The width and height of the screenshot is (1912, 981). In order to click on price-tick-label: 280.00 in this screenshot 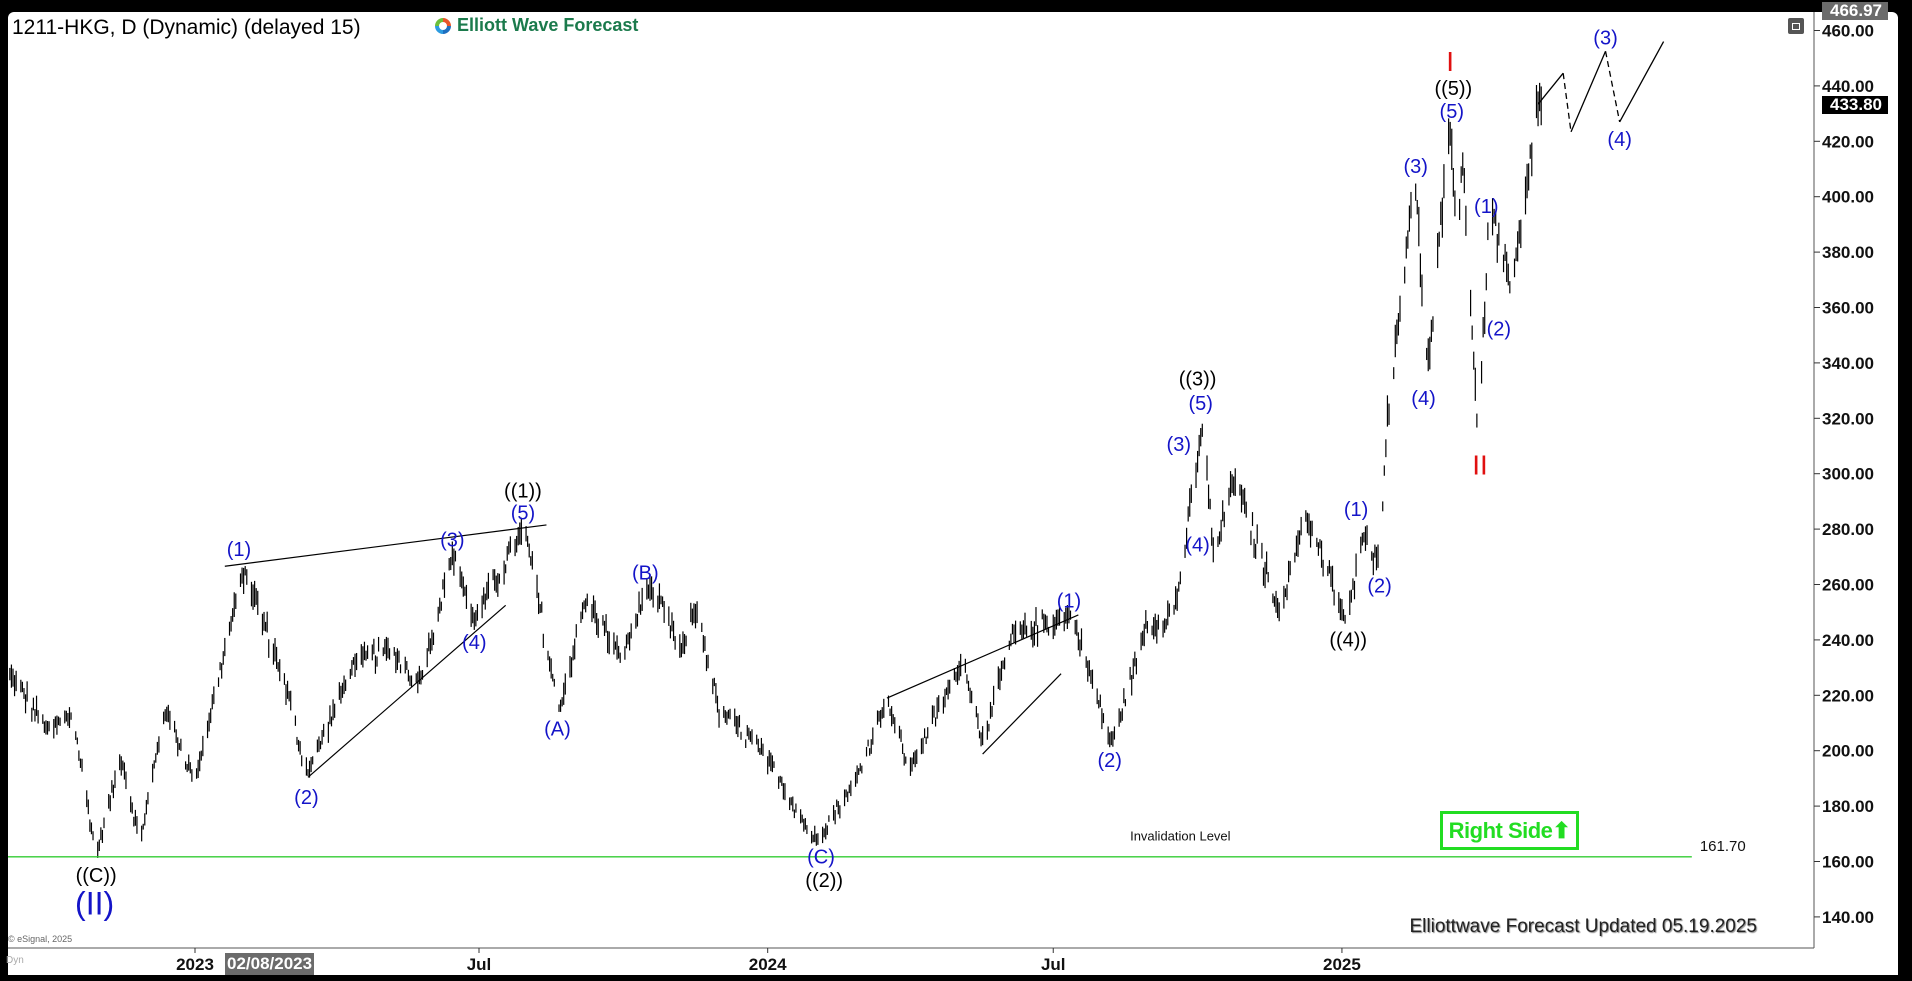, I will do `click(1848, 529)`.